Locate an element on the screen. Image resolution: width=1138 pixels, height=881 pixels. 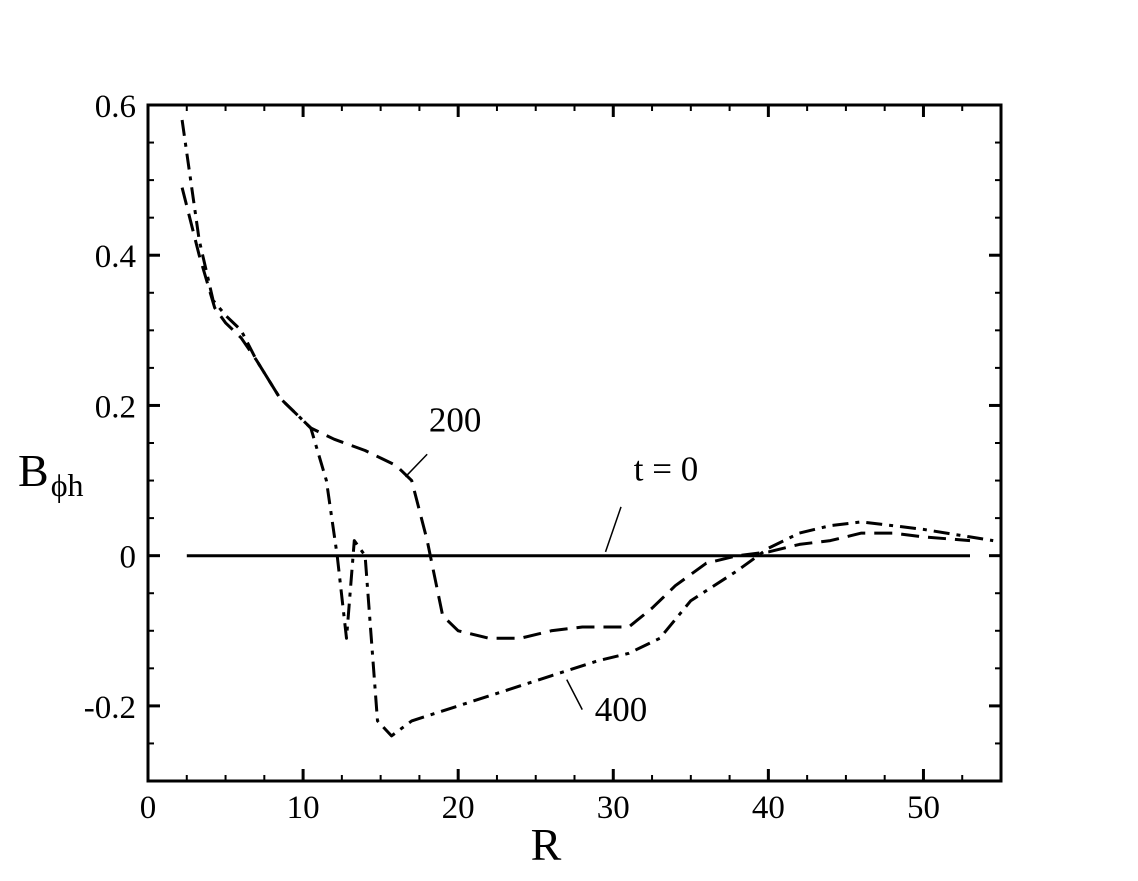
y-tick-label: 0.4 is located at coordinates (115, 257).